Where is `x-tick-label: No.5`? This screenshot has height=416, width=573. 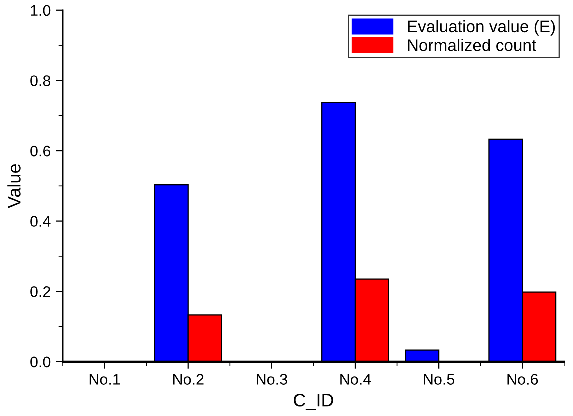 x-tick-label: No.5 is located at coordinates (439, 379).